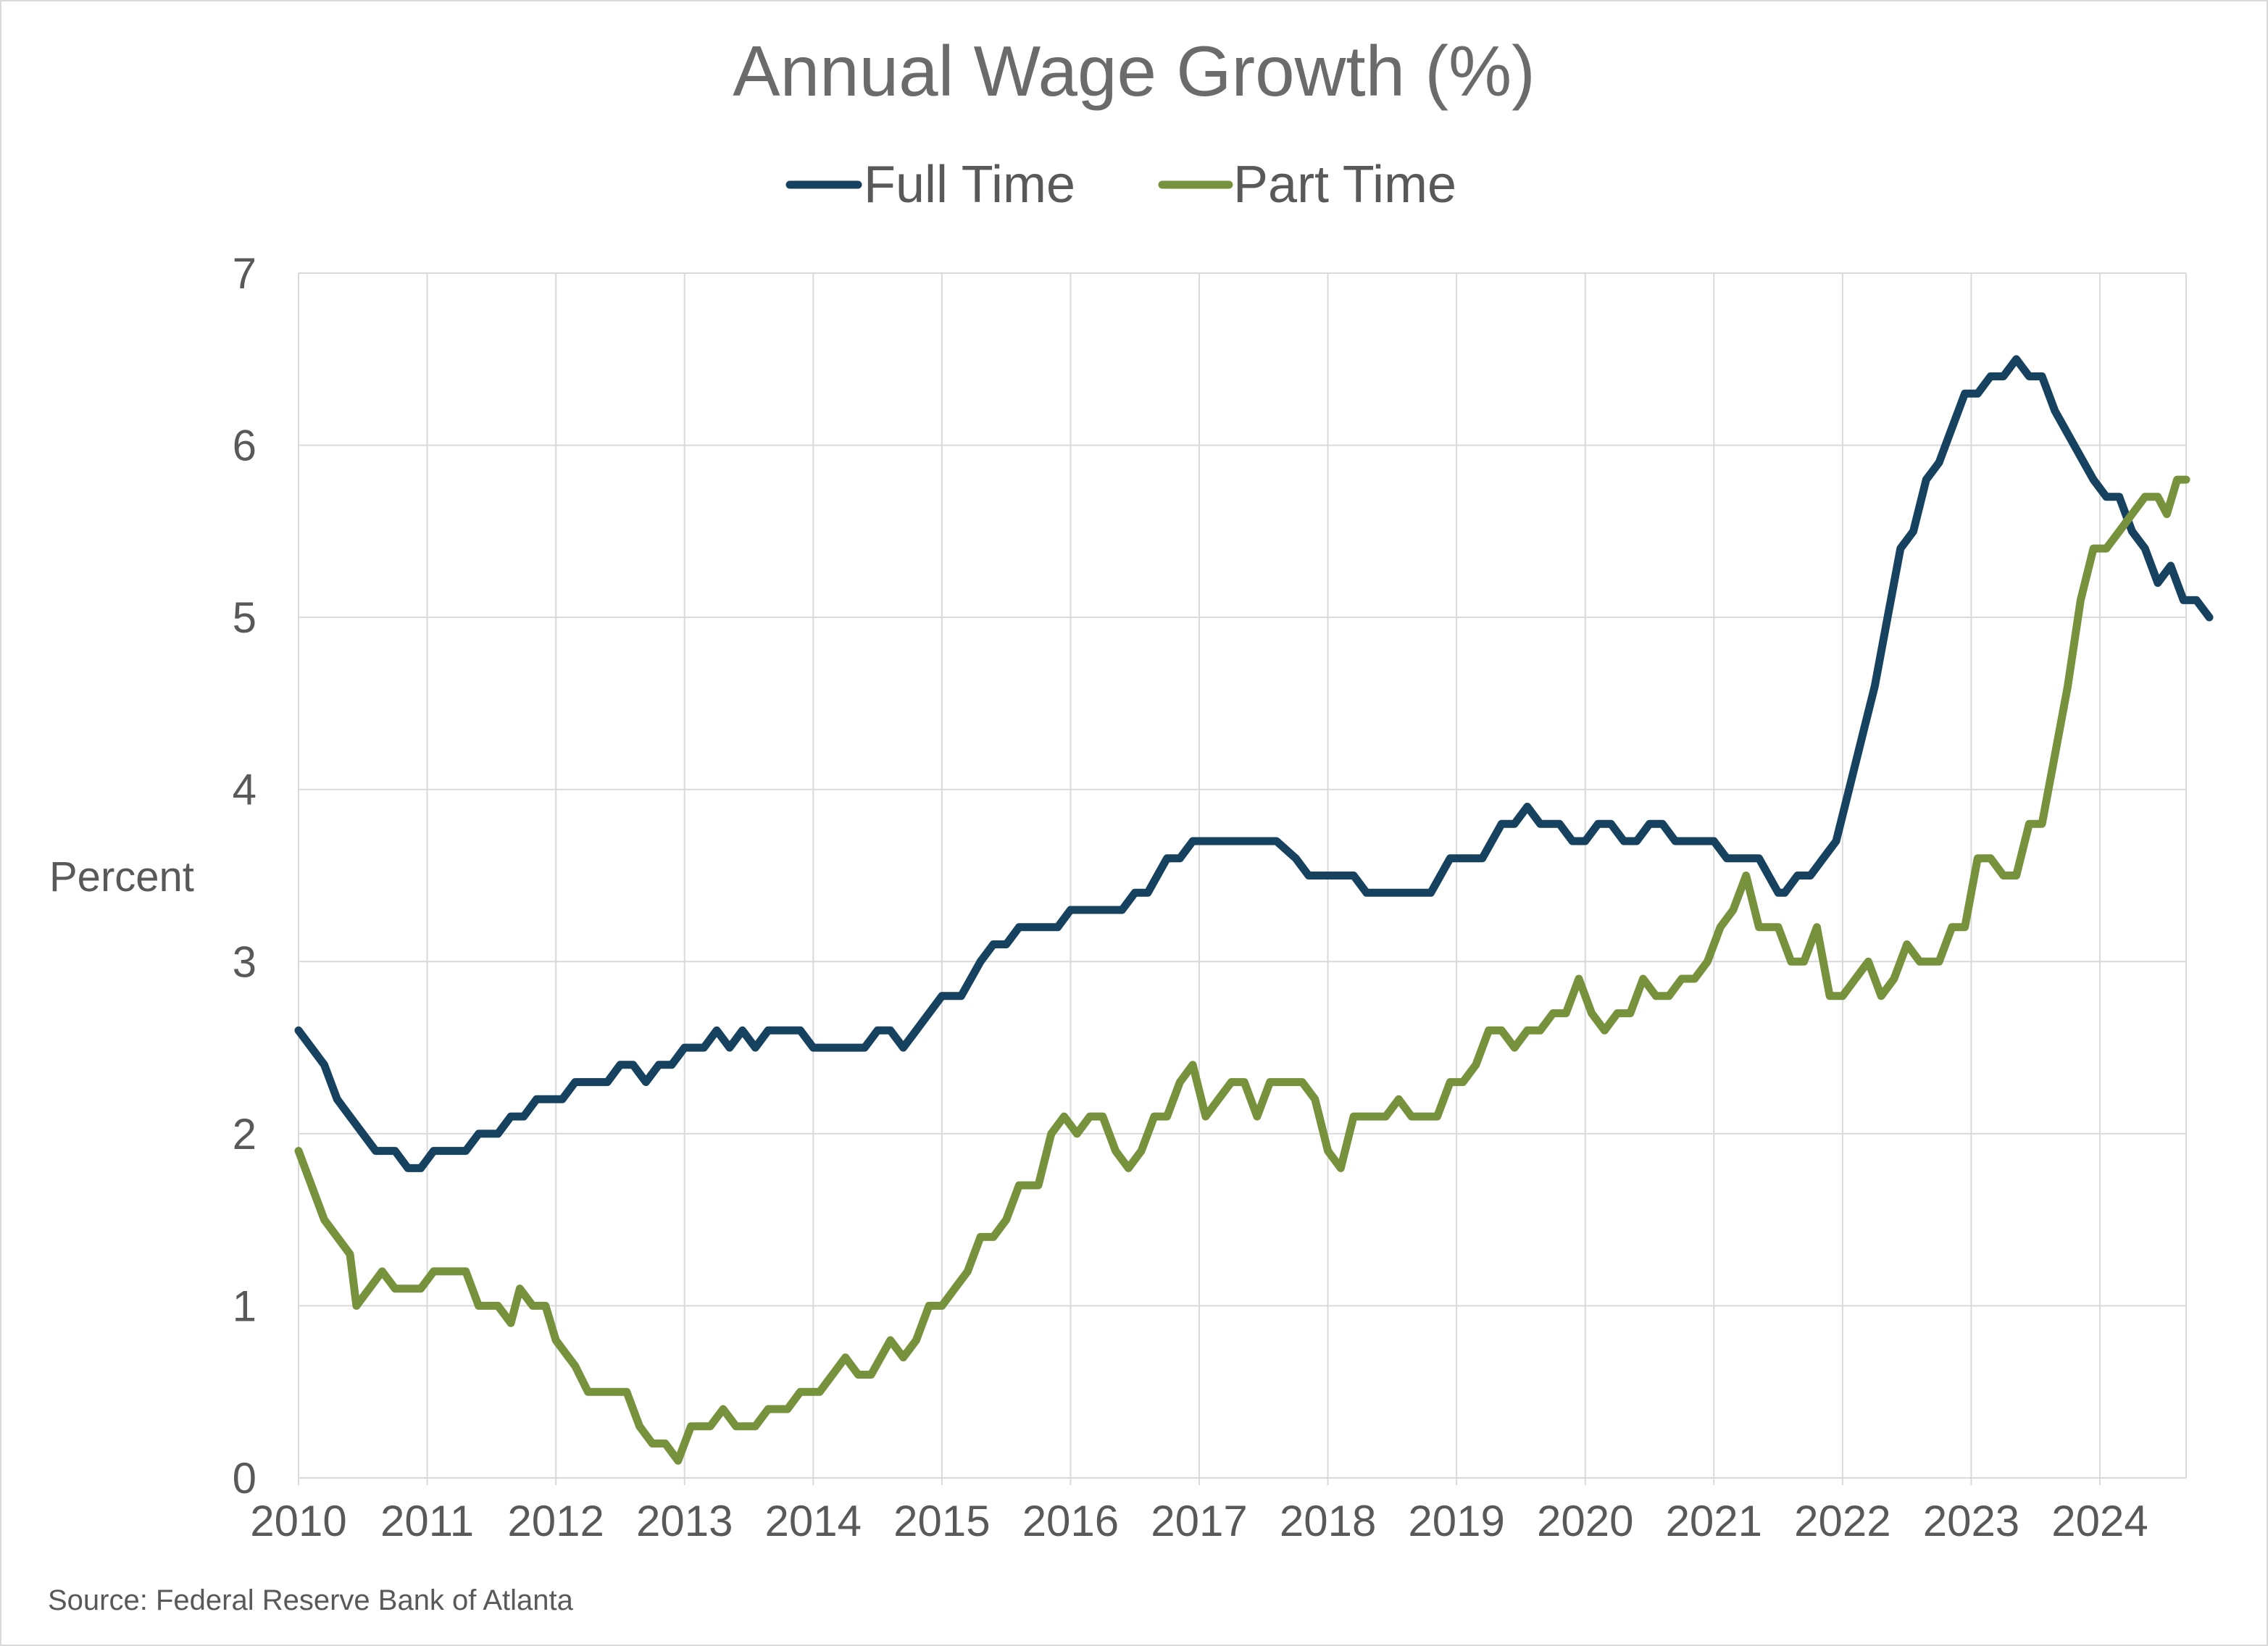  I want to click on legend: Full Time Part Time, so click(1121, 185).